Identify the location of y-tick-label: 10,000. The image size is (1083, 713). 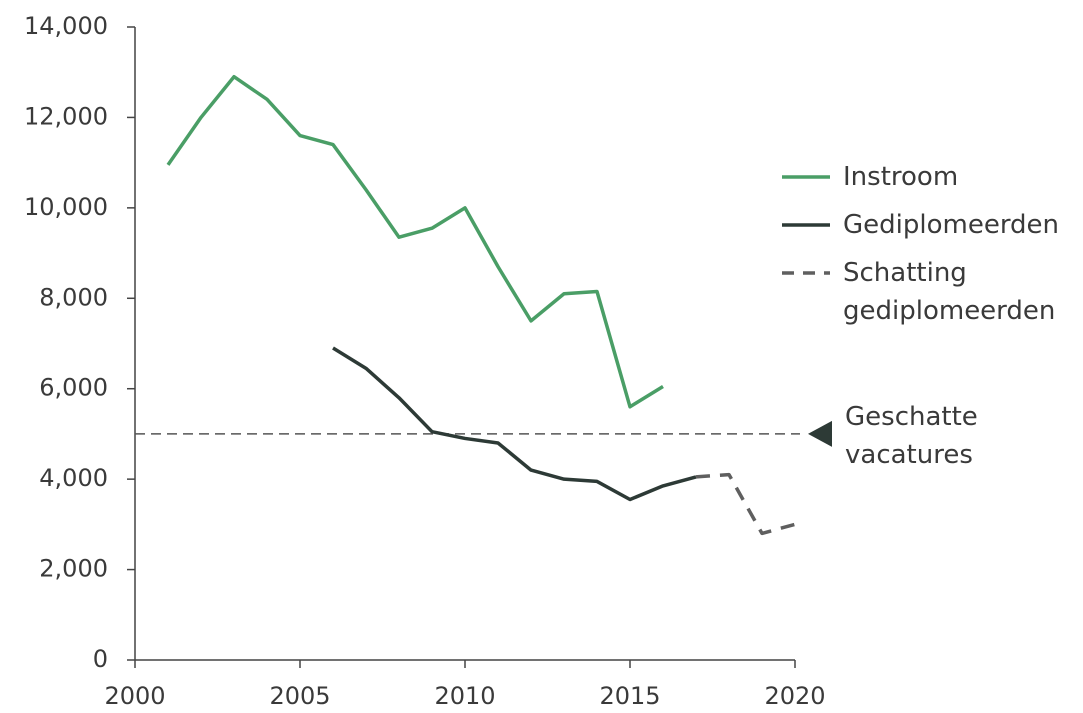
(66, 207).